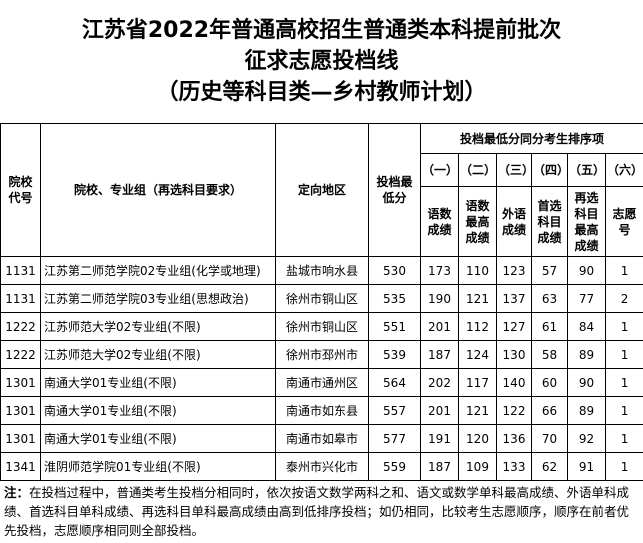 Image resolution: width=643 pixels, height=543 pixels. I want to click on table-cell: 61, so click(549, 326).